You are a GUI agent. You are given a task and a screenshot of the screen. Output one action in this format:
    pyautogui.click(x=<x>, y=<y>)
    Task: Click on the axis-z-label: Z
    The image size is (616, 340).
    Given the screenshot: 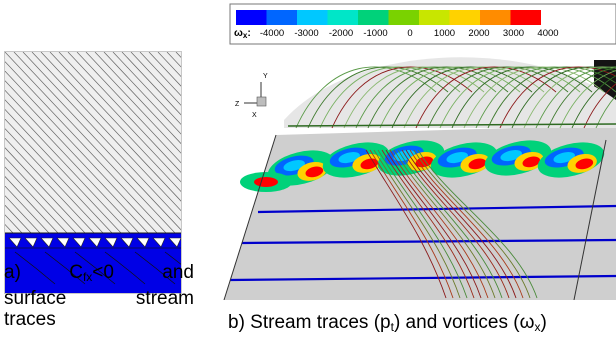 What is the action you would take?
    pyautogui.click(x=237, y=104)
    